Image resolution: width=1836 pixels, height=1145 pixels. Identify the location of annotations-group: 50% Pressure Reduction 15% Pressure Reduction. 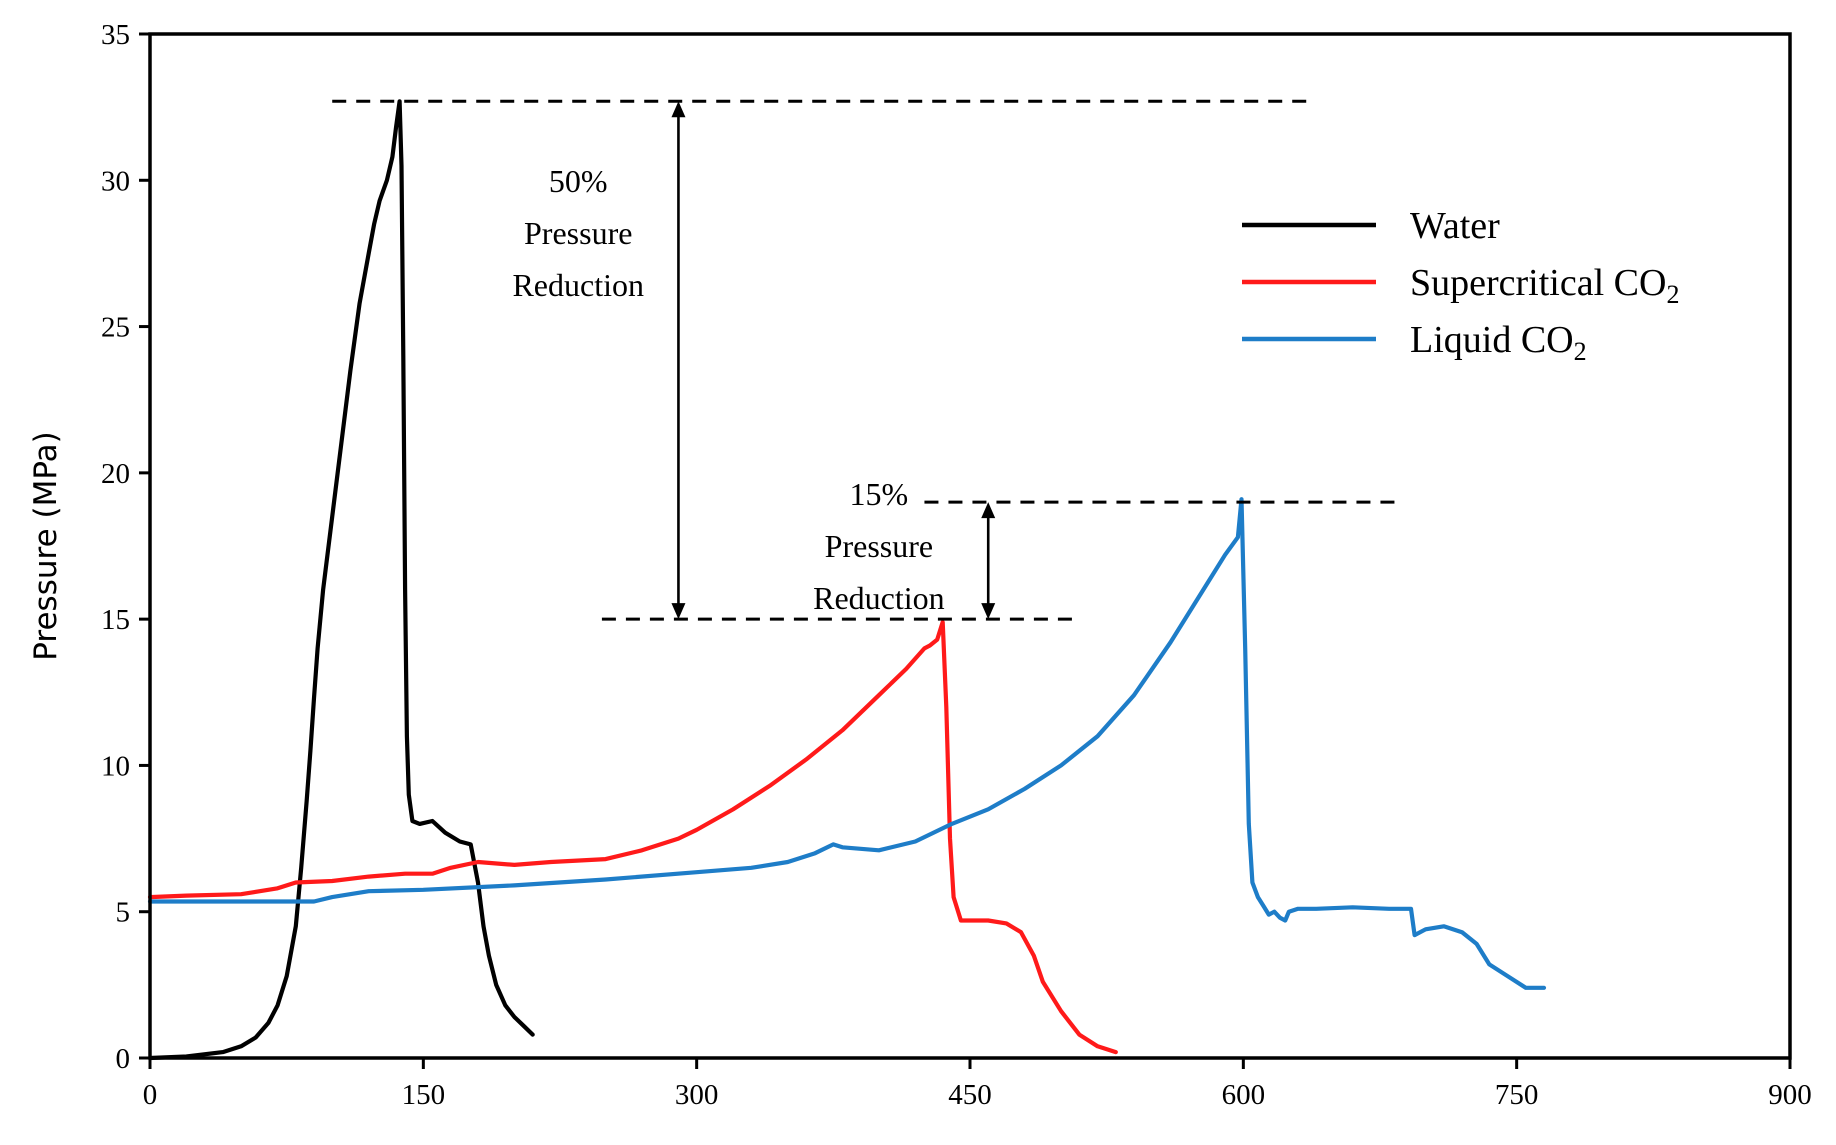
(728, 389).